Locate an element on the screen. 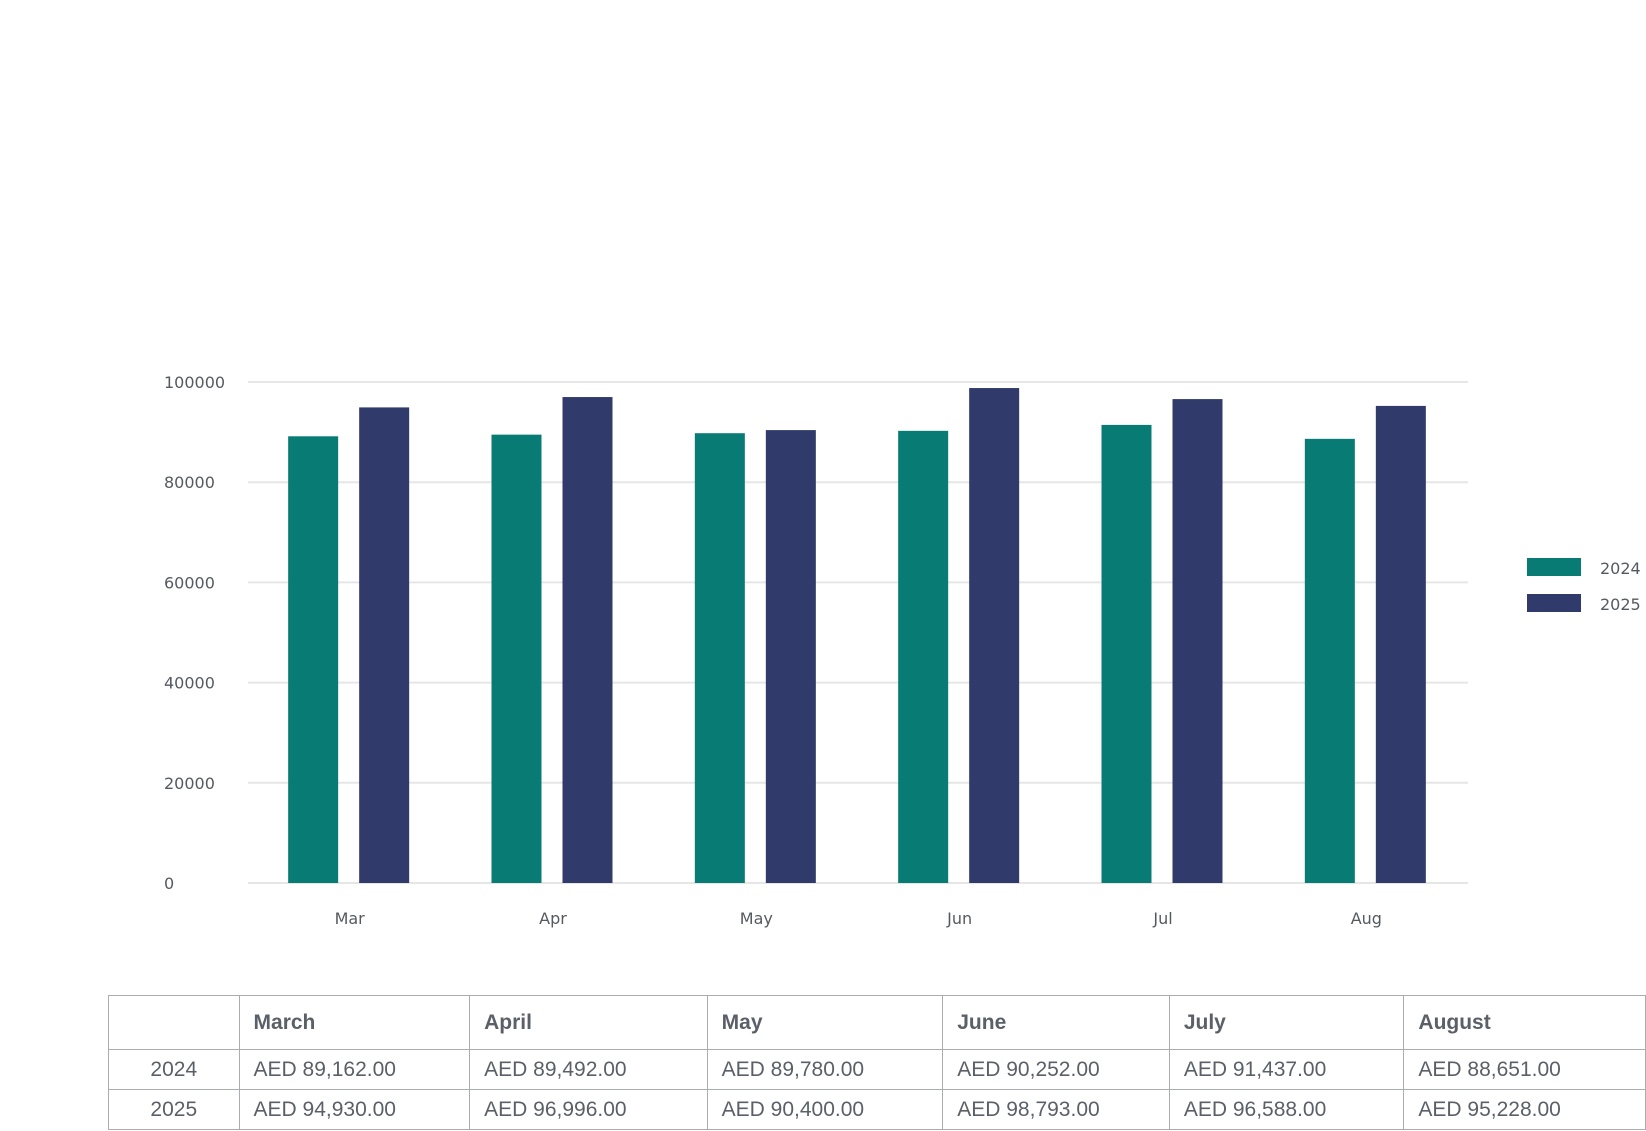 Image resolution: width=1646 pixels, height=1131 pixels. table-header-cell: March is located at coordinates (354, 1022).